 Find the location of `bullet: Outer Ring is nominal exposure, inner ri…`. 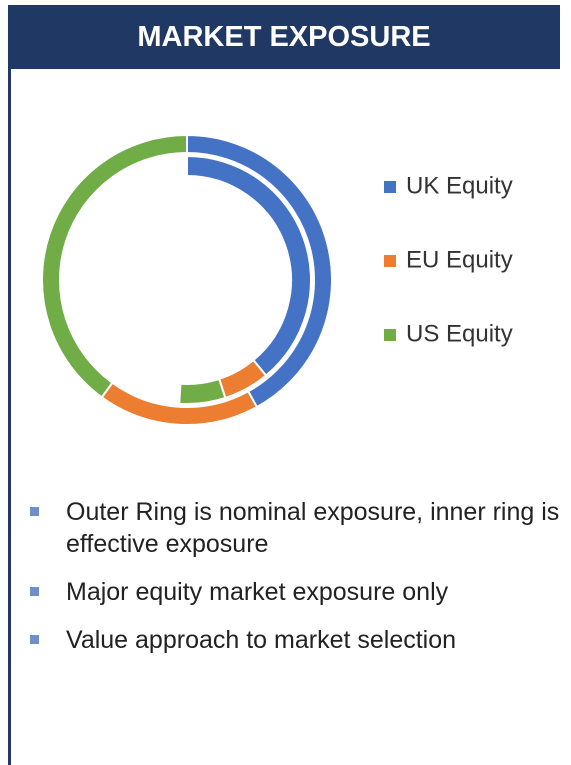

bullet: Outer Ring is nominal exposure, inner ri… is located at coordinates (295, 528).